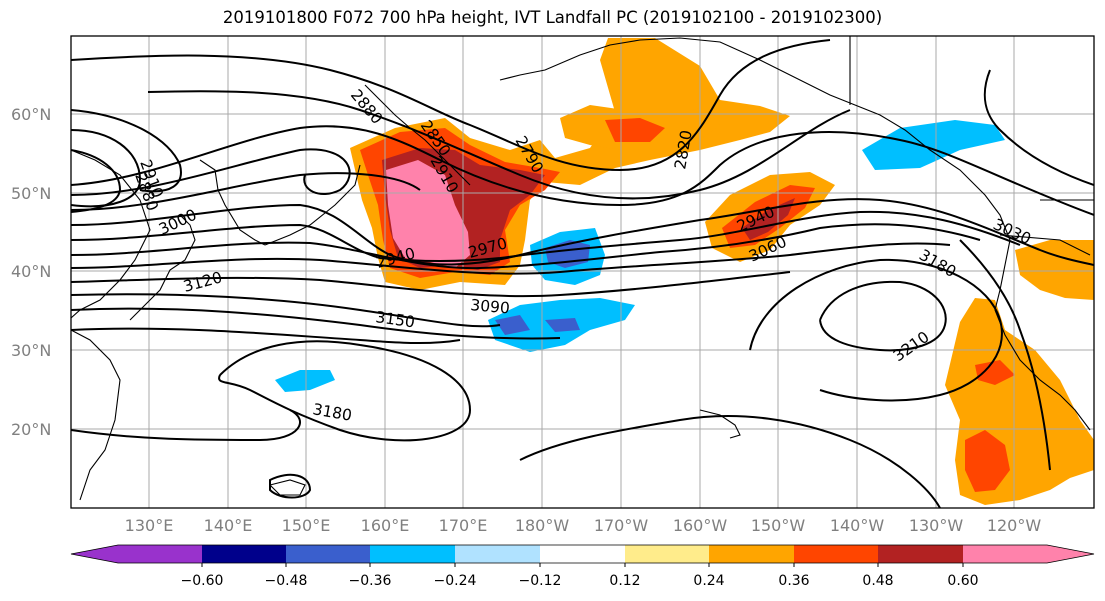  I want to click on contour-label: 3030, so click(1011, 231).